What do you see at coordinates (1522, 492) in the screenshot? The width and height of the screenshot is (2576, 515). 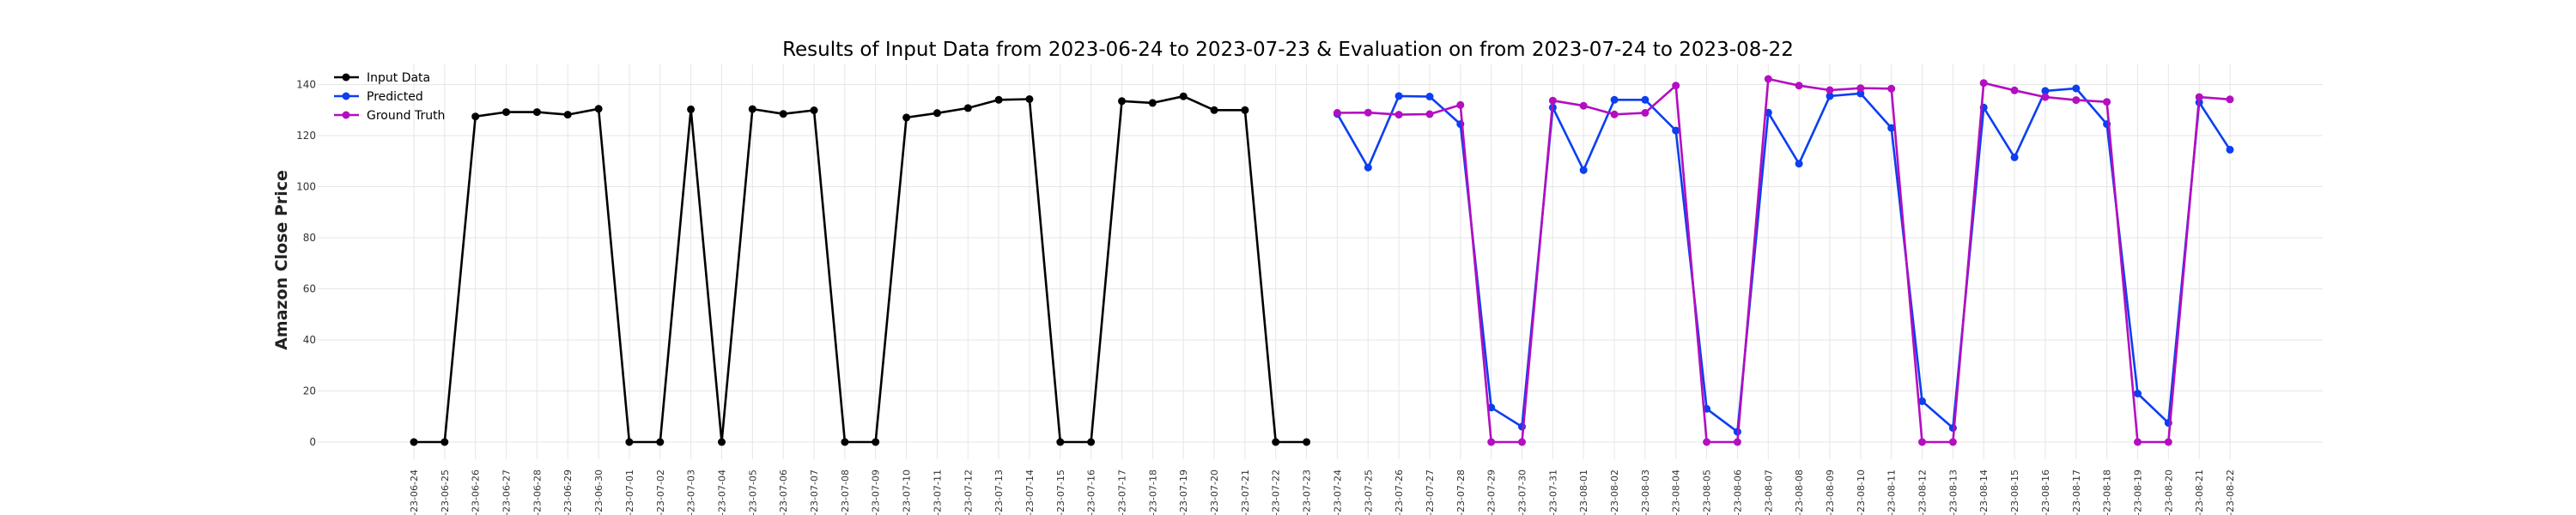 I see `x-tick-label: -23-07-30` at bounding box center [1522, 492].